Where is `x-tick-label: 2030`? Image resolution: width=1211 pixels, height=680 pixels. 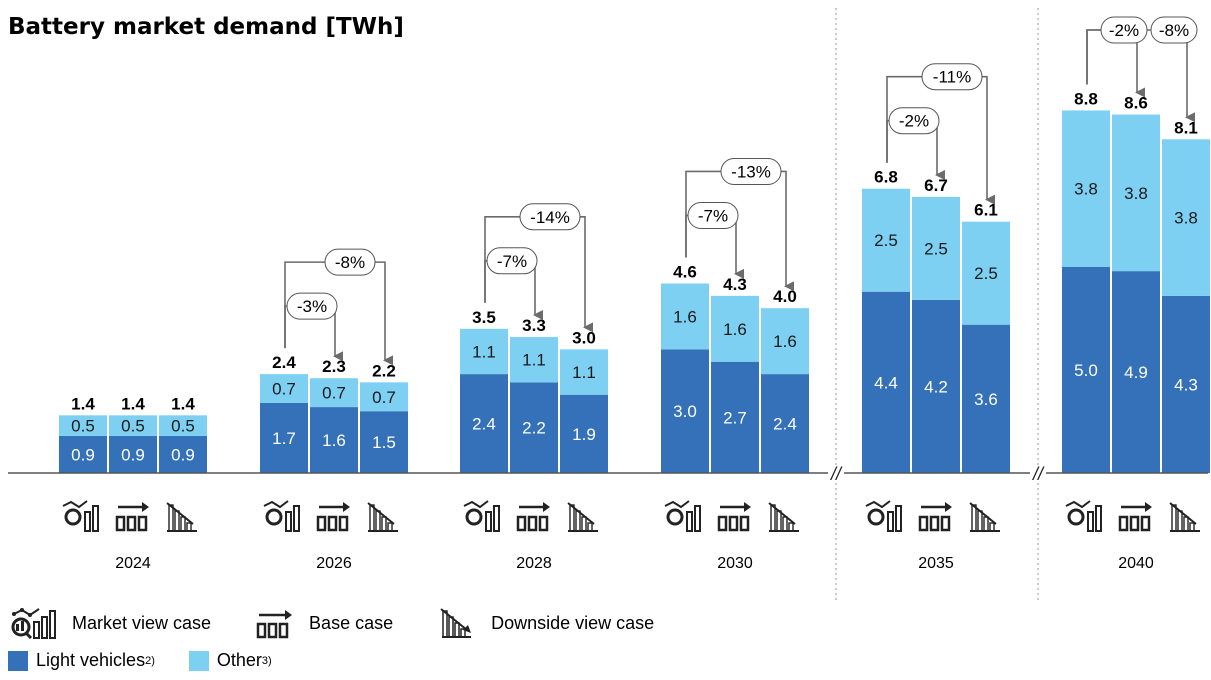
x-tick-label: 2030 is located at coordinates (735, 563).